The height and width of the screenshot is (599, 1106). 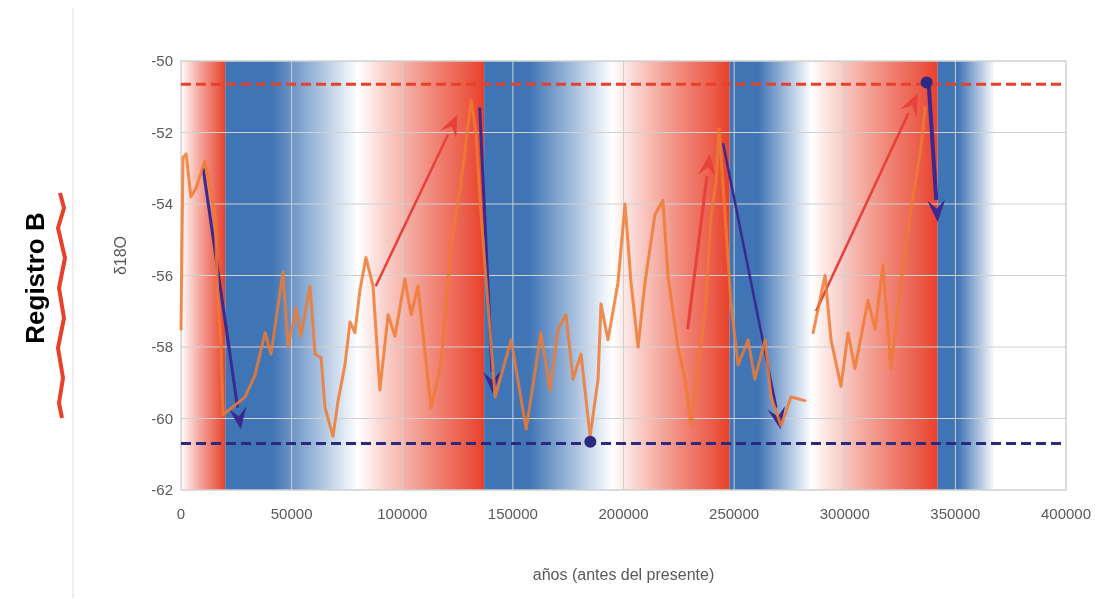 What do you see at coordinates (162, 418) in the screenshot?
I see `y-tick-label: -60` at bounding box center [162, 418].